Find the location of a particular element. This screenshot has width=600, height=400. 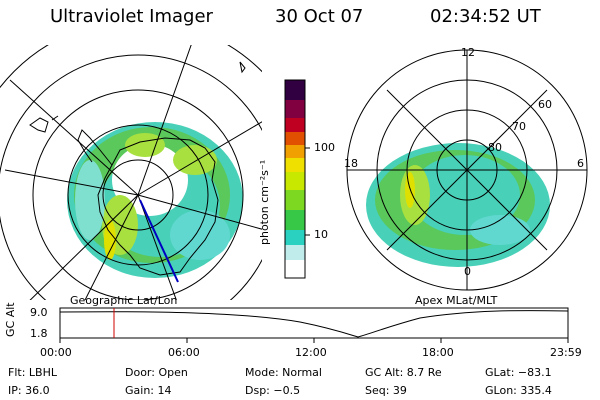

alt-axis-label: GC Alt is located at coordinates (10, 319).